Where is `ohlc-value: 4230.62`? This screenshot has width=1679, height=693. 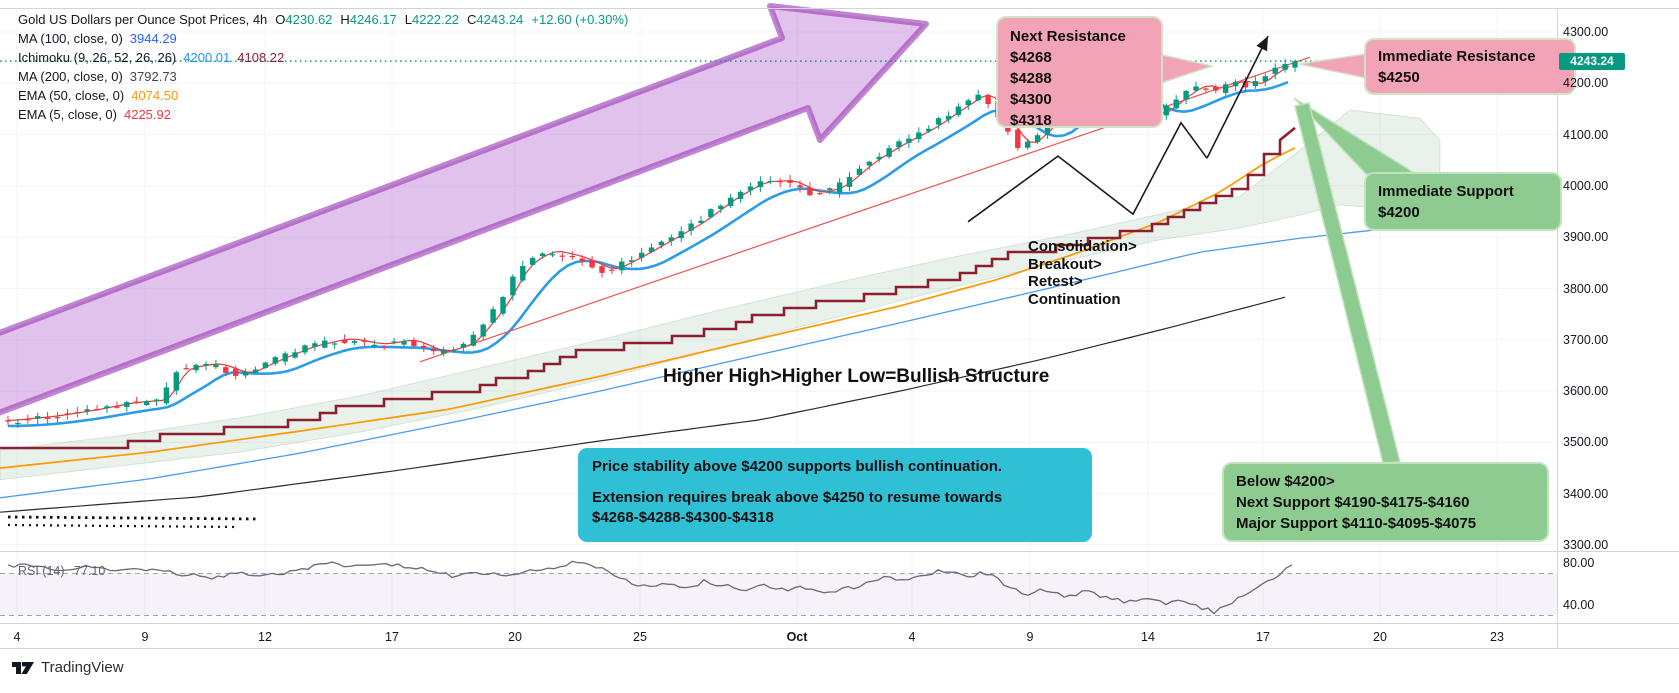
ohlc-value: 4230.62 is located at coordinates (309, 19).